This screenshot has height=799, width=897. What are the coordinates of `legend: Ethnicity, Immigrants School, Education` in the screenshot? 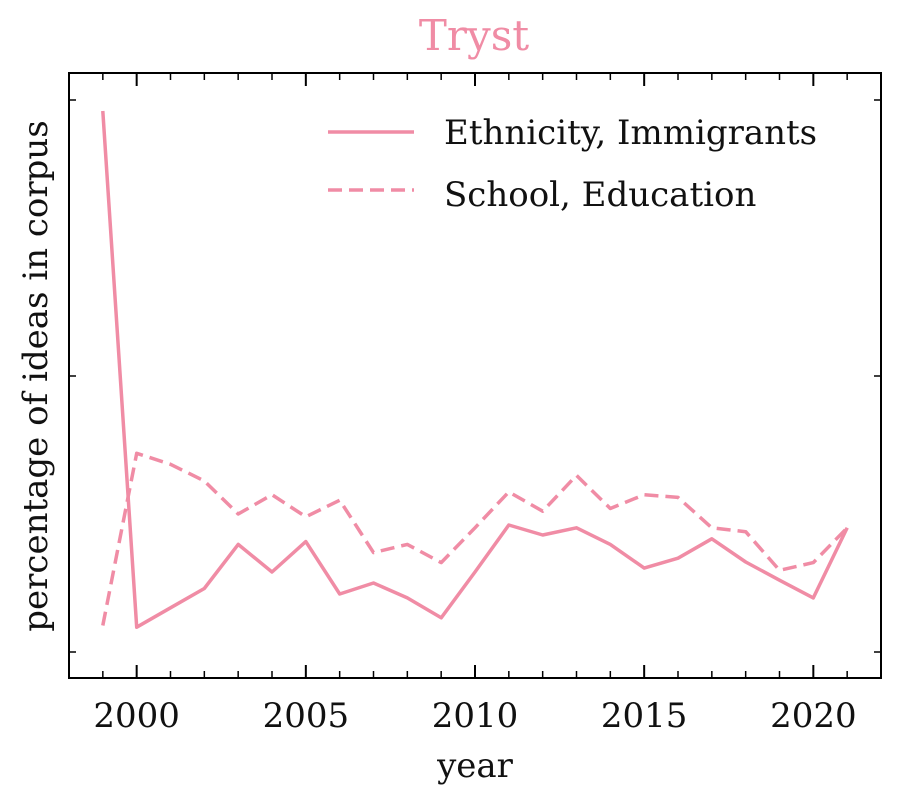 It's located at (572, 164).